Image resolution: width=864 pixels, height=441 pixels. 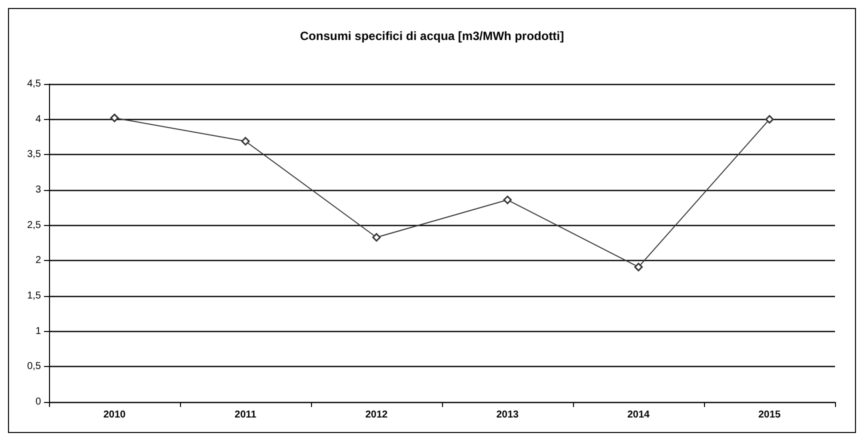 I want to click on y-tick-label: 3, so click(x=38, y=190).